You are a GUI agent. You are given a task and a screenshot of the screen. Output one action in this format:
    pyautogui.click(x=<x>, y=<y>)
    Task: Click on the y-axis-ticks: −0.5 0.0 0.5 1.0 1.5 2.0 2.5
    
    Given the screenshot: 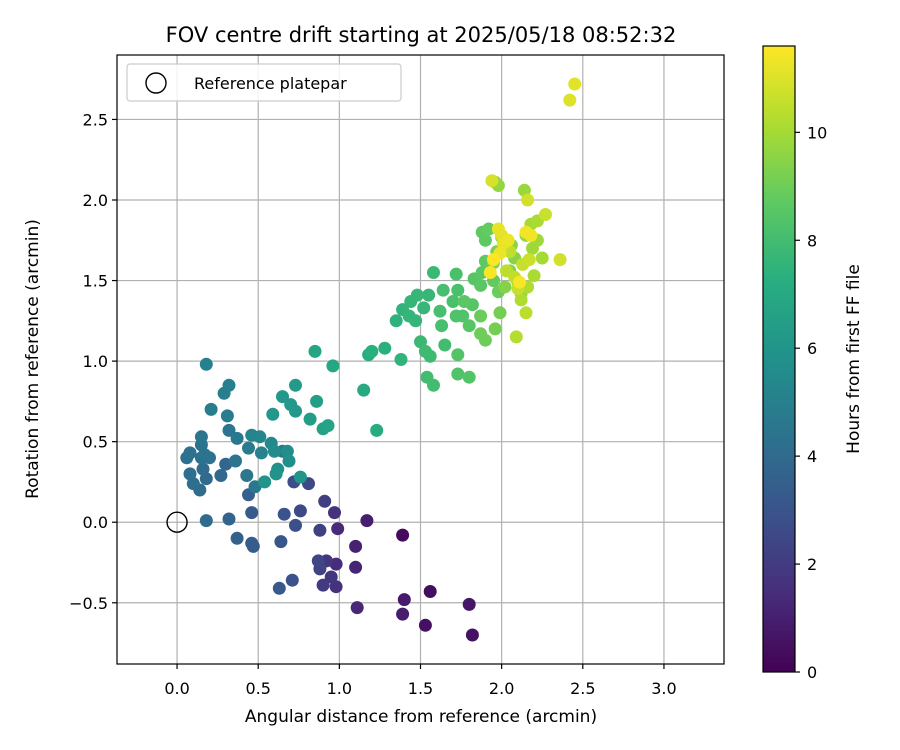 What is the action you would take?
    pyautogui.click(x=93, y=361)
    